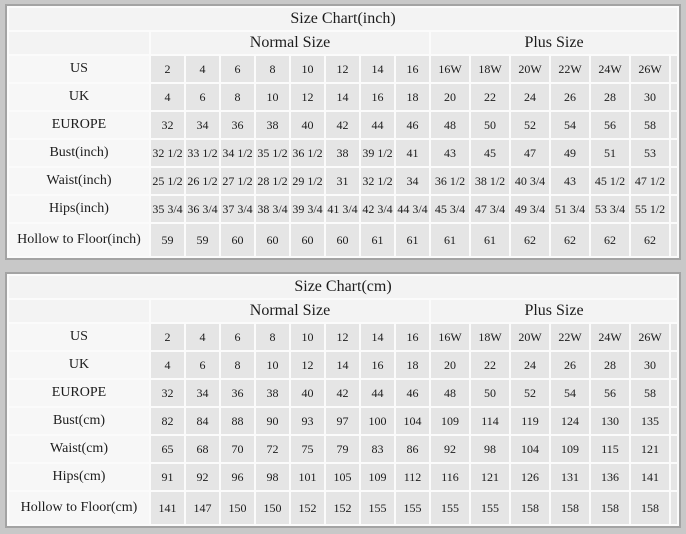  I want to click on size-value-cell: 96, so click(237, 477).